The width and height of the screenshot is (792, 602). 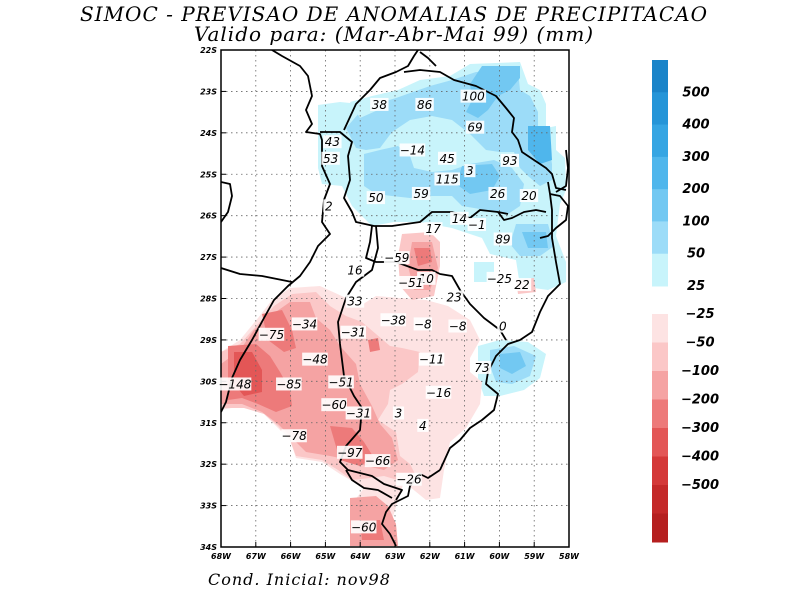 What do you see at coordinates (378, 461) in the screenshot?
I see `anomaly-value-label: −66` at bounding box center [378, 461].